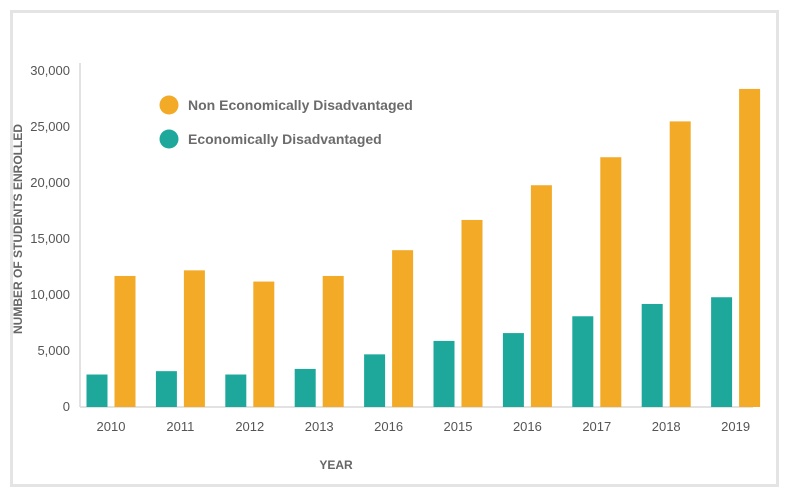 Image resolution: width=789 pixels, height=497 pixels. I want to click on legend-label: Non Economically Disadvantaged, so click(300, 105).